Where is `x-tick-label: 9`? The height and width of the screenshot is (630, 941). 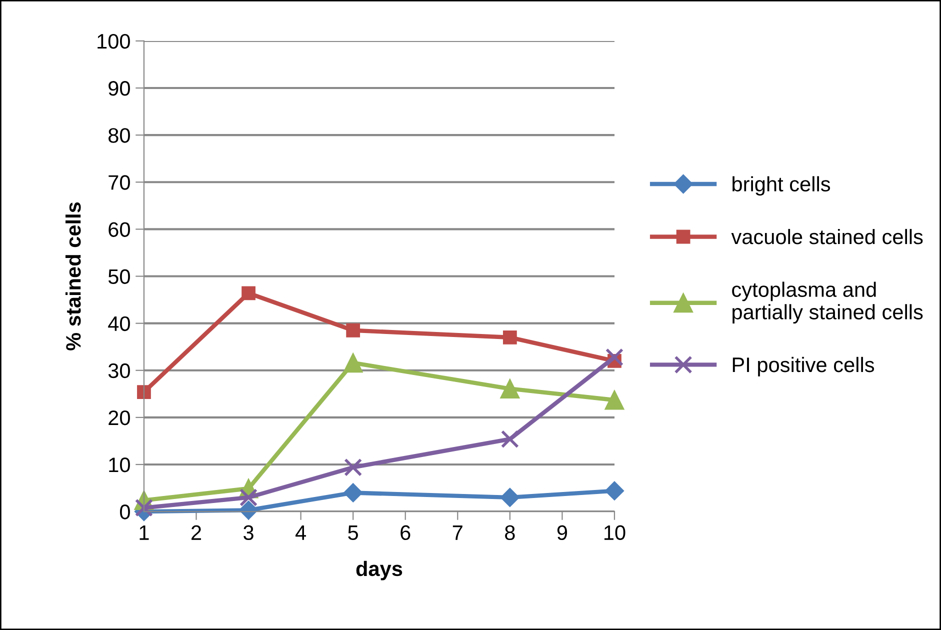
x-tick-label: 9 is located at coordinates (562, 532).